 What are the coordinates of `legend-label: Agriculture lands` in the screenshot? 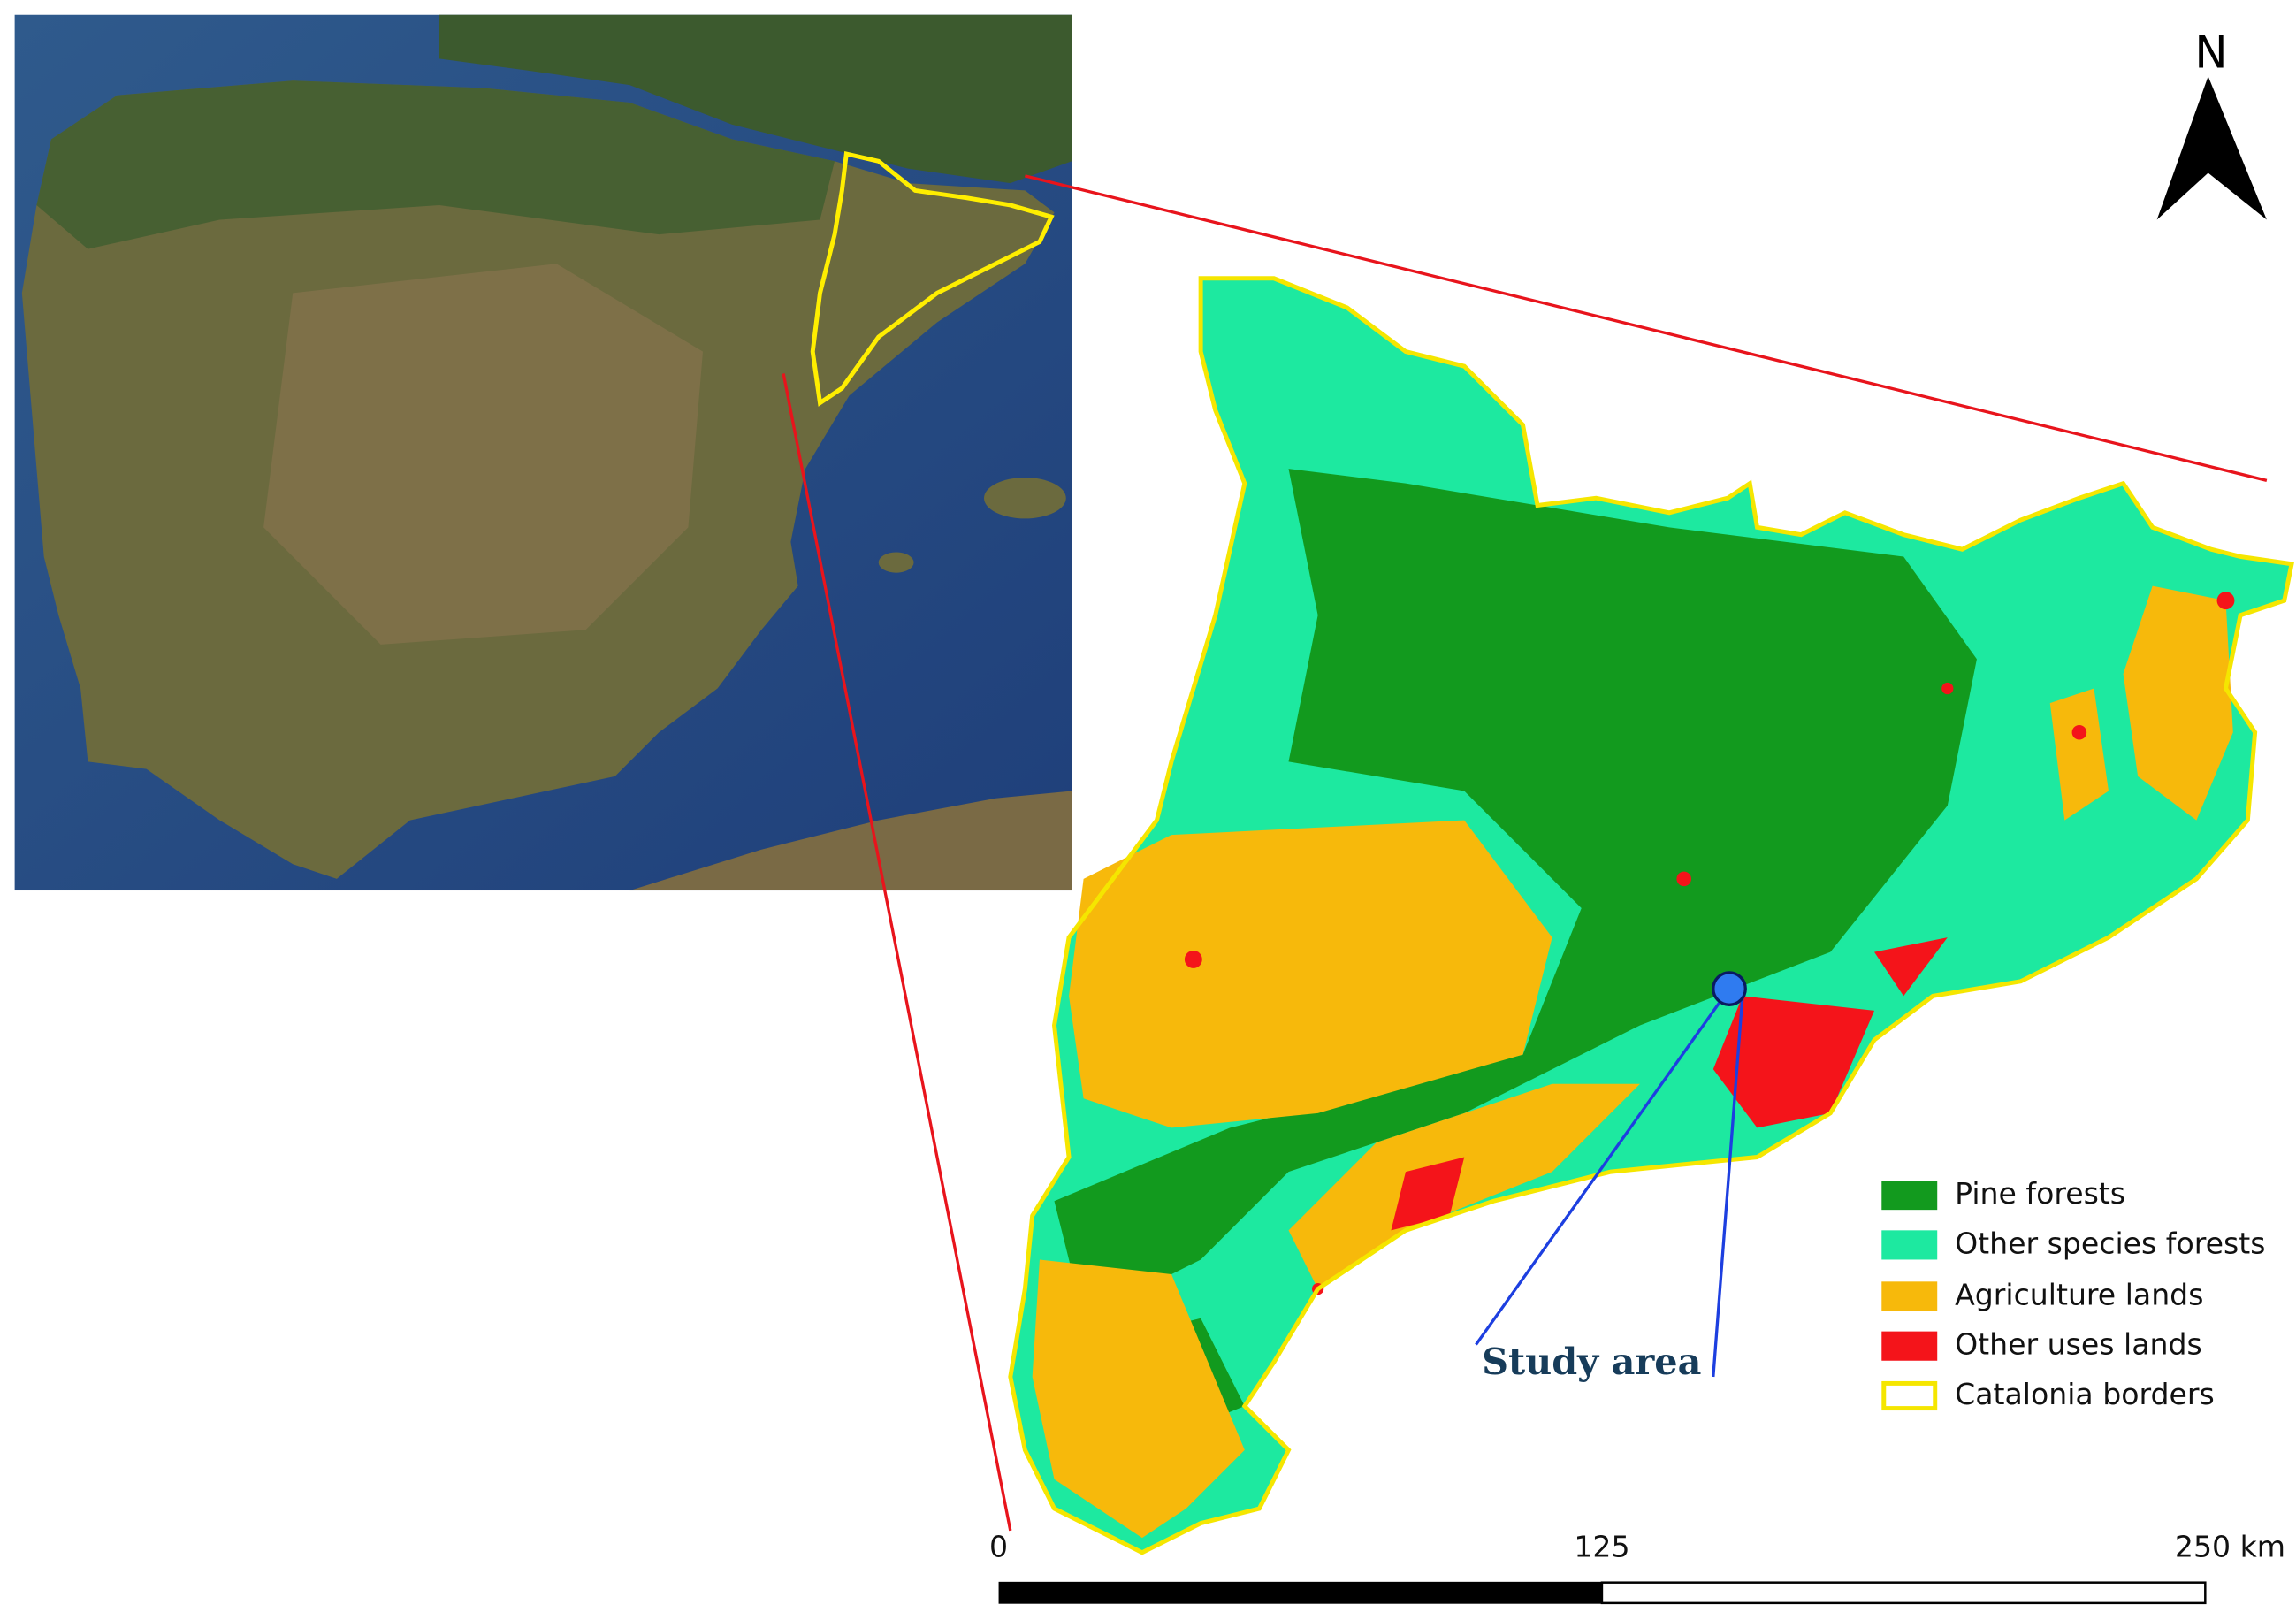 It's located at (2079, 1294).